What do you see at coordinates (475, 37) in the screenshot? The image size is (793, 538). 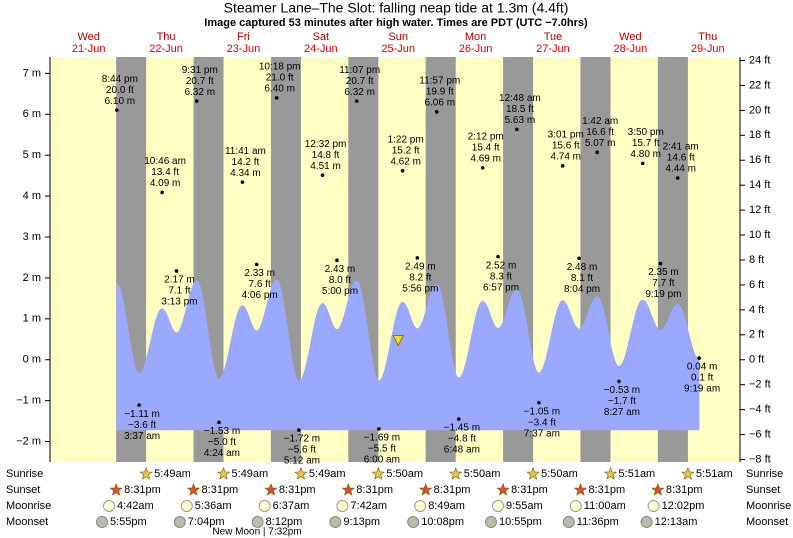 I see `day-name: Mon` at bounding box center [475, 37].